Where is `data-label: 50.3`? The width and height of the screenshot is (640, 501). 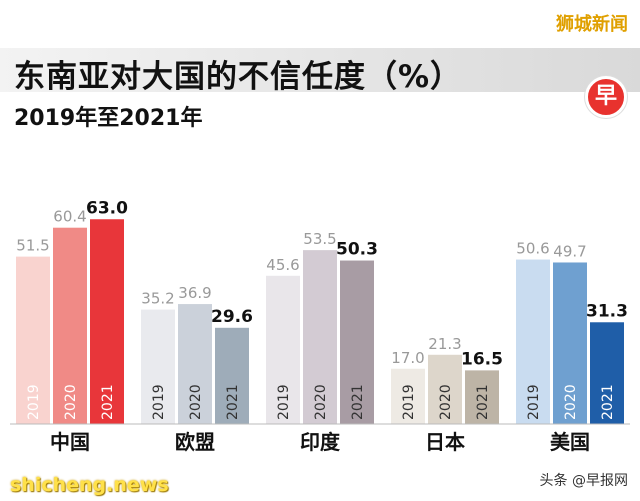 data-label: 50.3 is located at coordinates (357, 250).